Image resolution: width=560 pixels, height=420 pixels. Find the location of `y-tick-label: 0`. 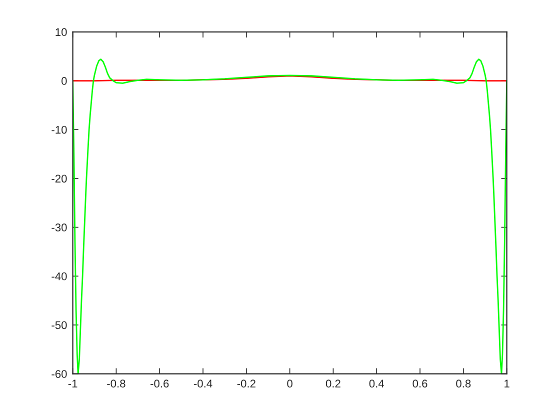

y-tick-label: 0 is located at coordinates (64, 81).